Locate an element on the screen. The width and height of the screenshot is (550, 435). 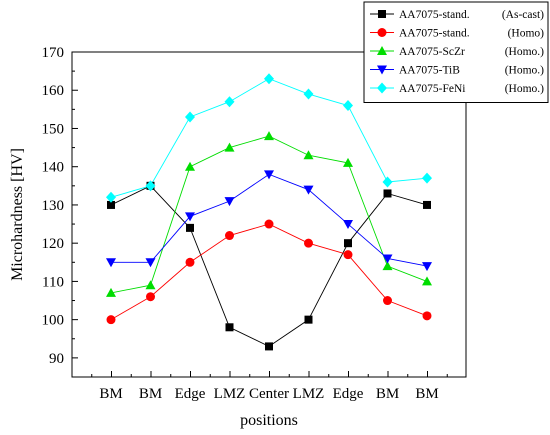
y-tick-label: 140 is located at coordinates (53, 168).